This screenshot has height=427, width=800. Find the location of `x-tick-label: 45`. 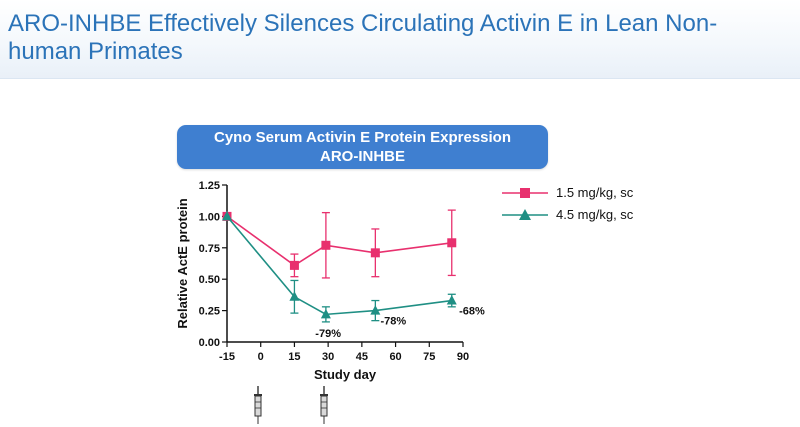

x-tick-label: 45 is located at coordinates (362, 357).